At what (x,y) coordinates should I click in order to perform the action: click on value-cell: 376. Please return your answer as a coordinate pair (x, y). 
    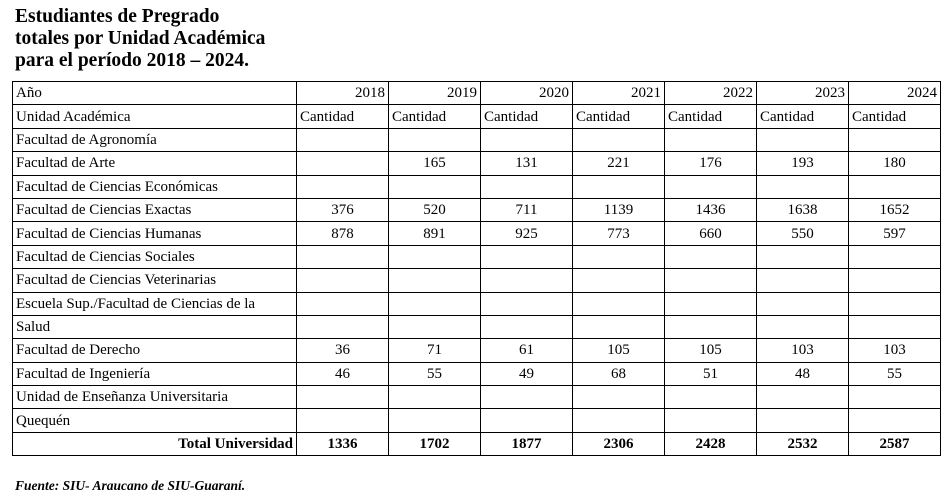
    Looking at the image, I should click on (342, 210).